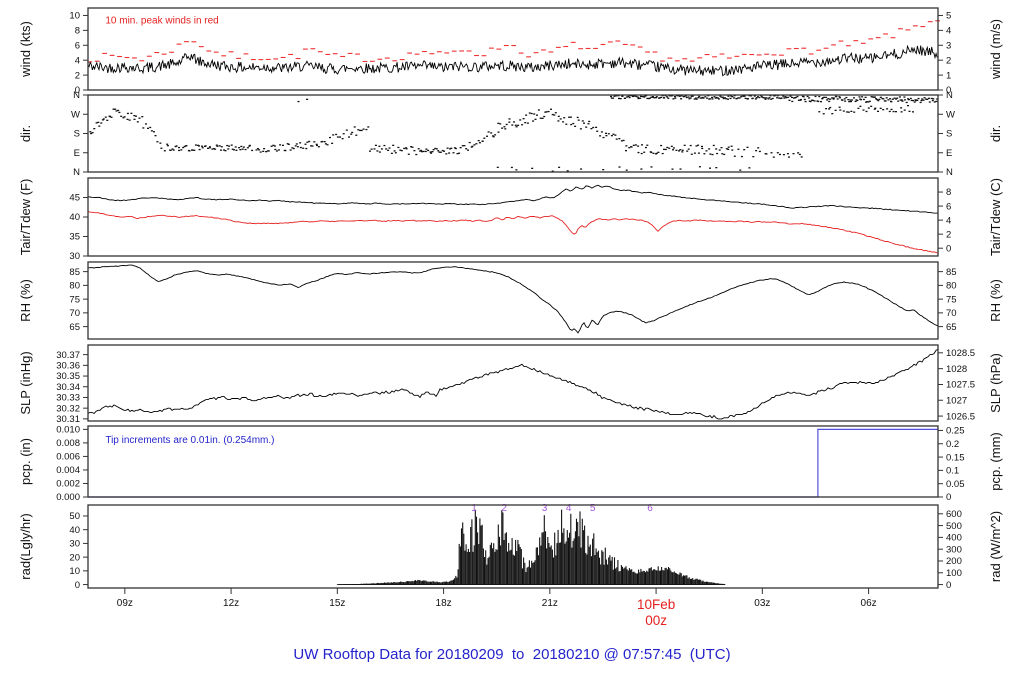  Describe the element at coordinates (948, 45) in the screenshot. I see `y-tick-label: 3` at that location.